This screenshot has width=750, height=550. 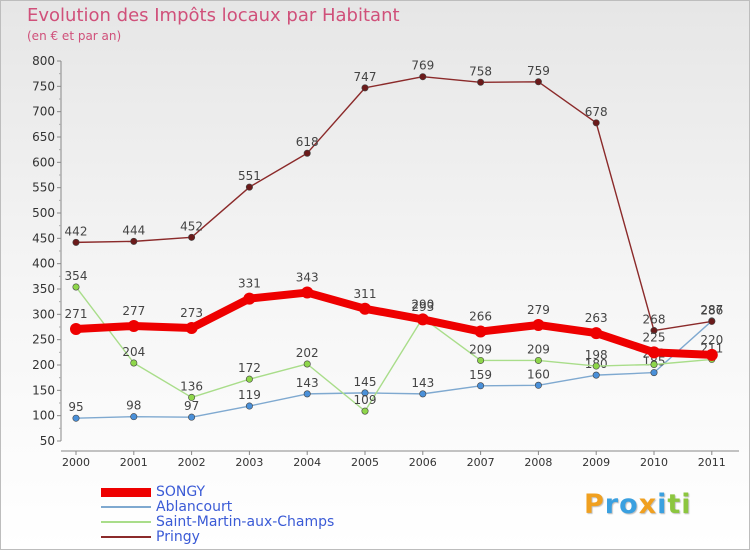 I want to click on data-label: 354, so click(x=76, y=276).